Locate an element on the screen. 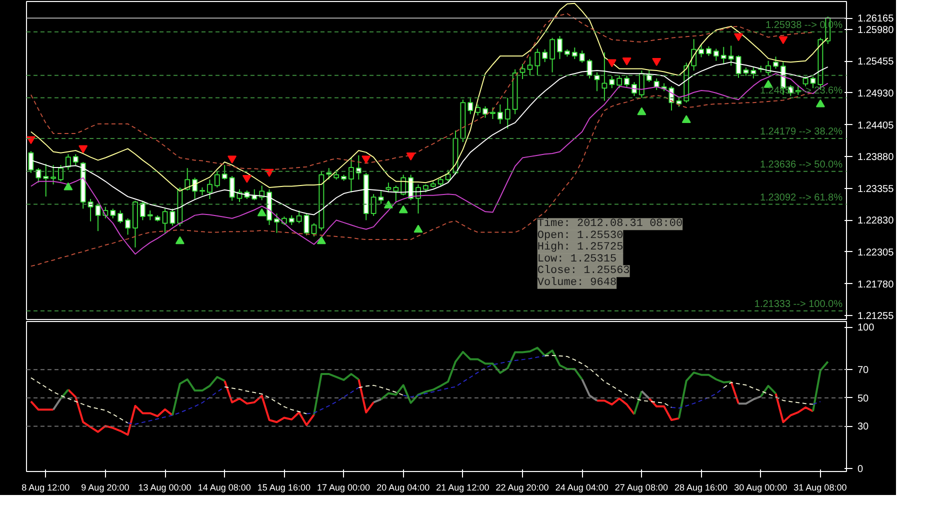 The image size is (926, 509). y-tick-label: 1.26165 is located at coordinates (876, 19).